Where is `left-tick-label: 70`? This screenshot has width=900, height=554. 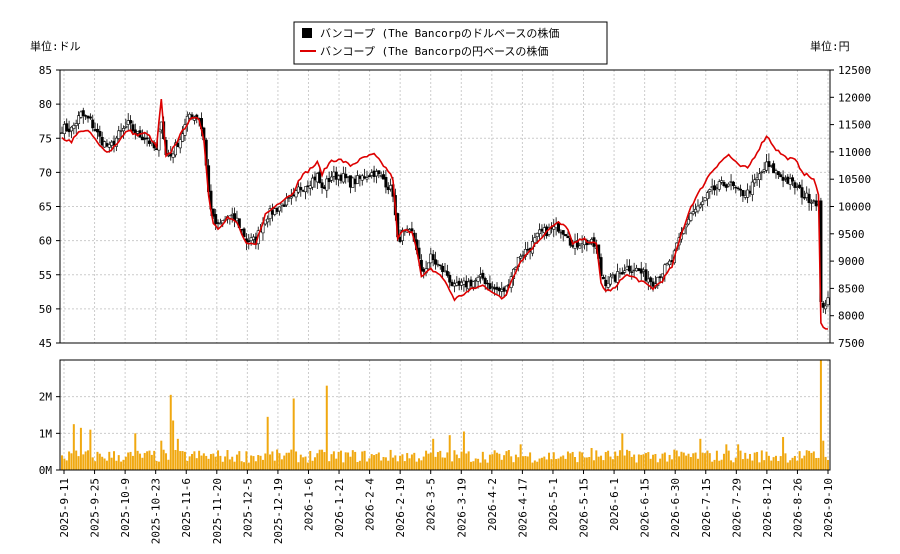 left-tick-label: 70 is located at coordinates (45, 172).